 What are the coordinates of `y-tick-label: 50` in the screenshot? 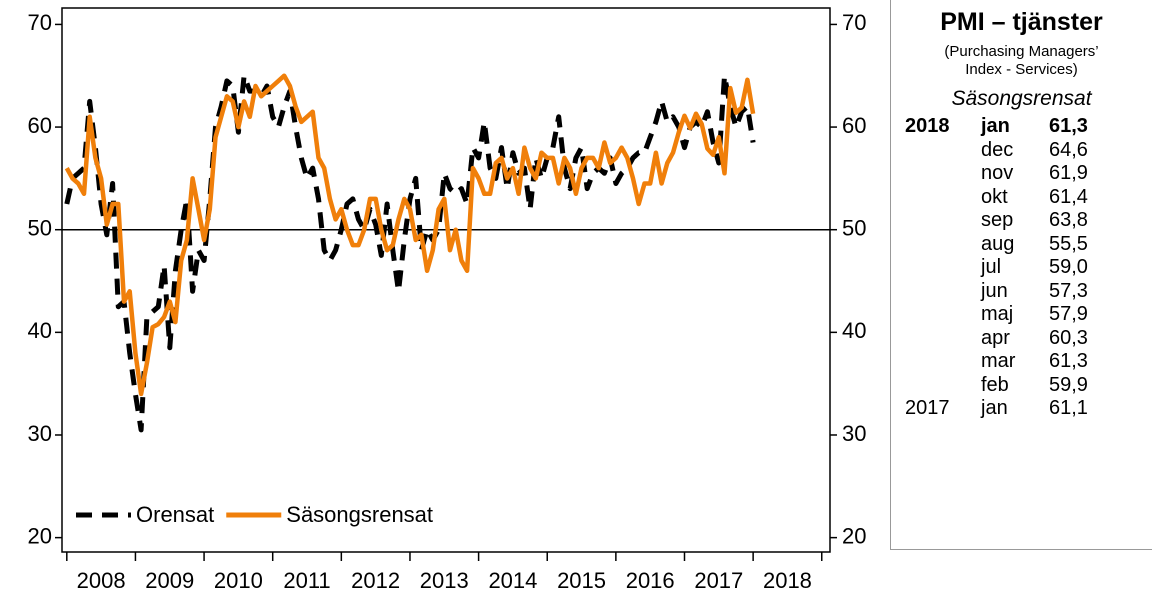 It's located at (40, 228).